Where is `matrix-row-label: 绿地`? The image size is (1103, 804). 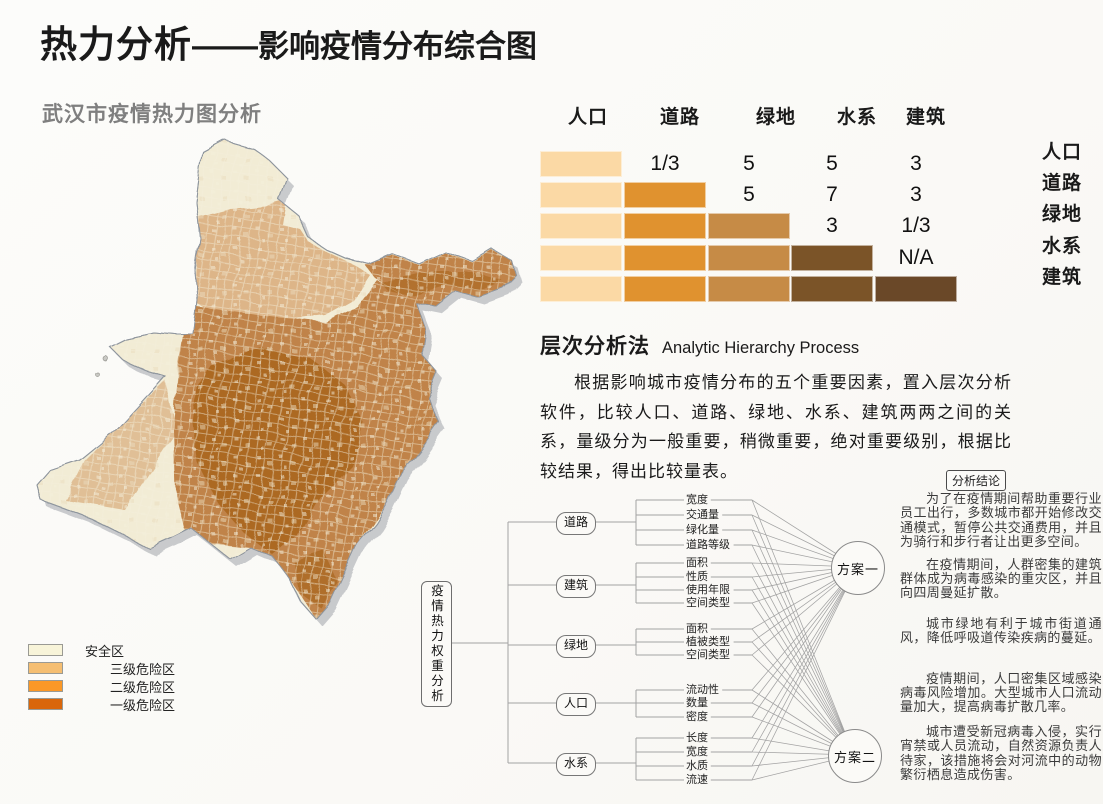
matrix-row-label: 绿地 is located at coordinates (1062, 214).